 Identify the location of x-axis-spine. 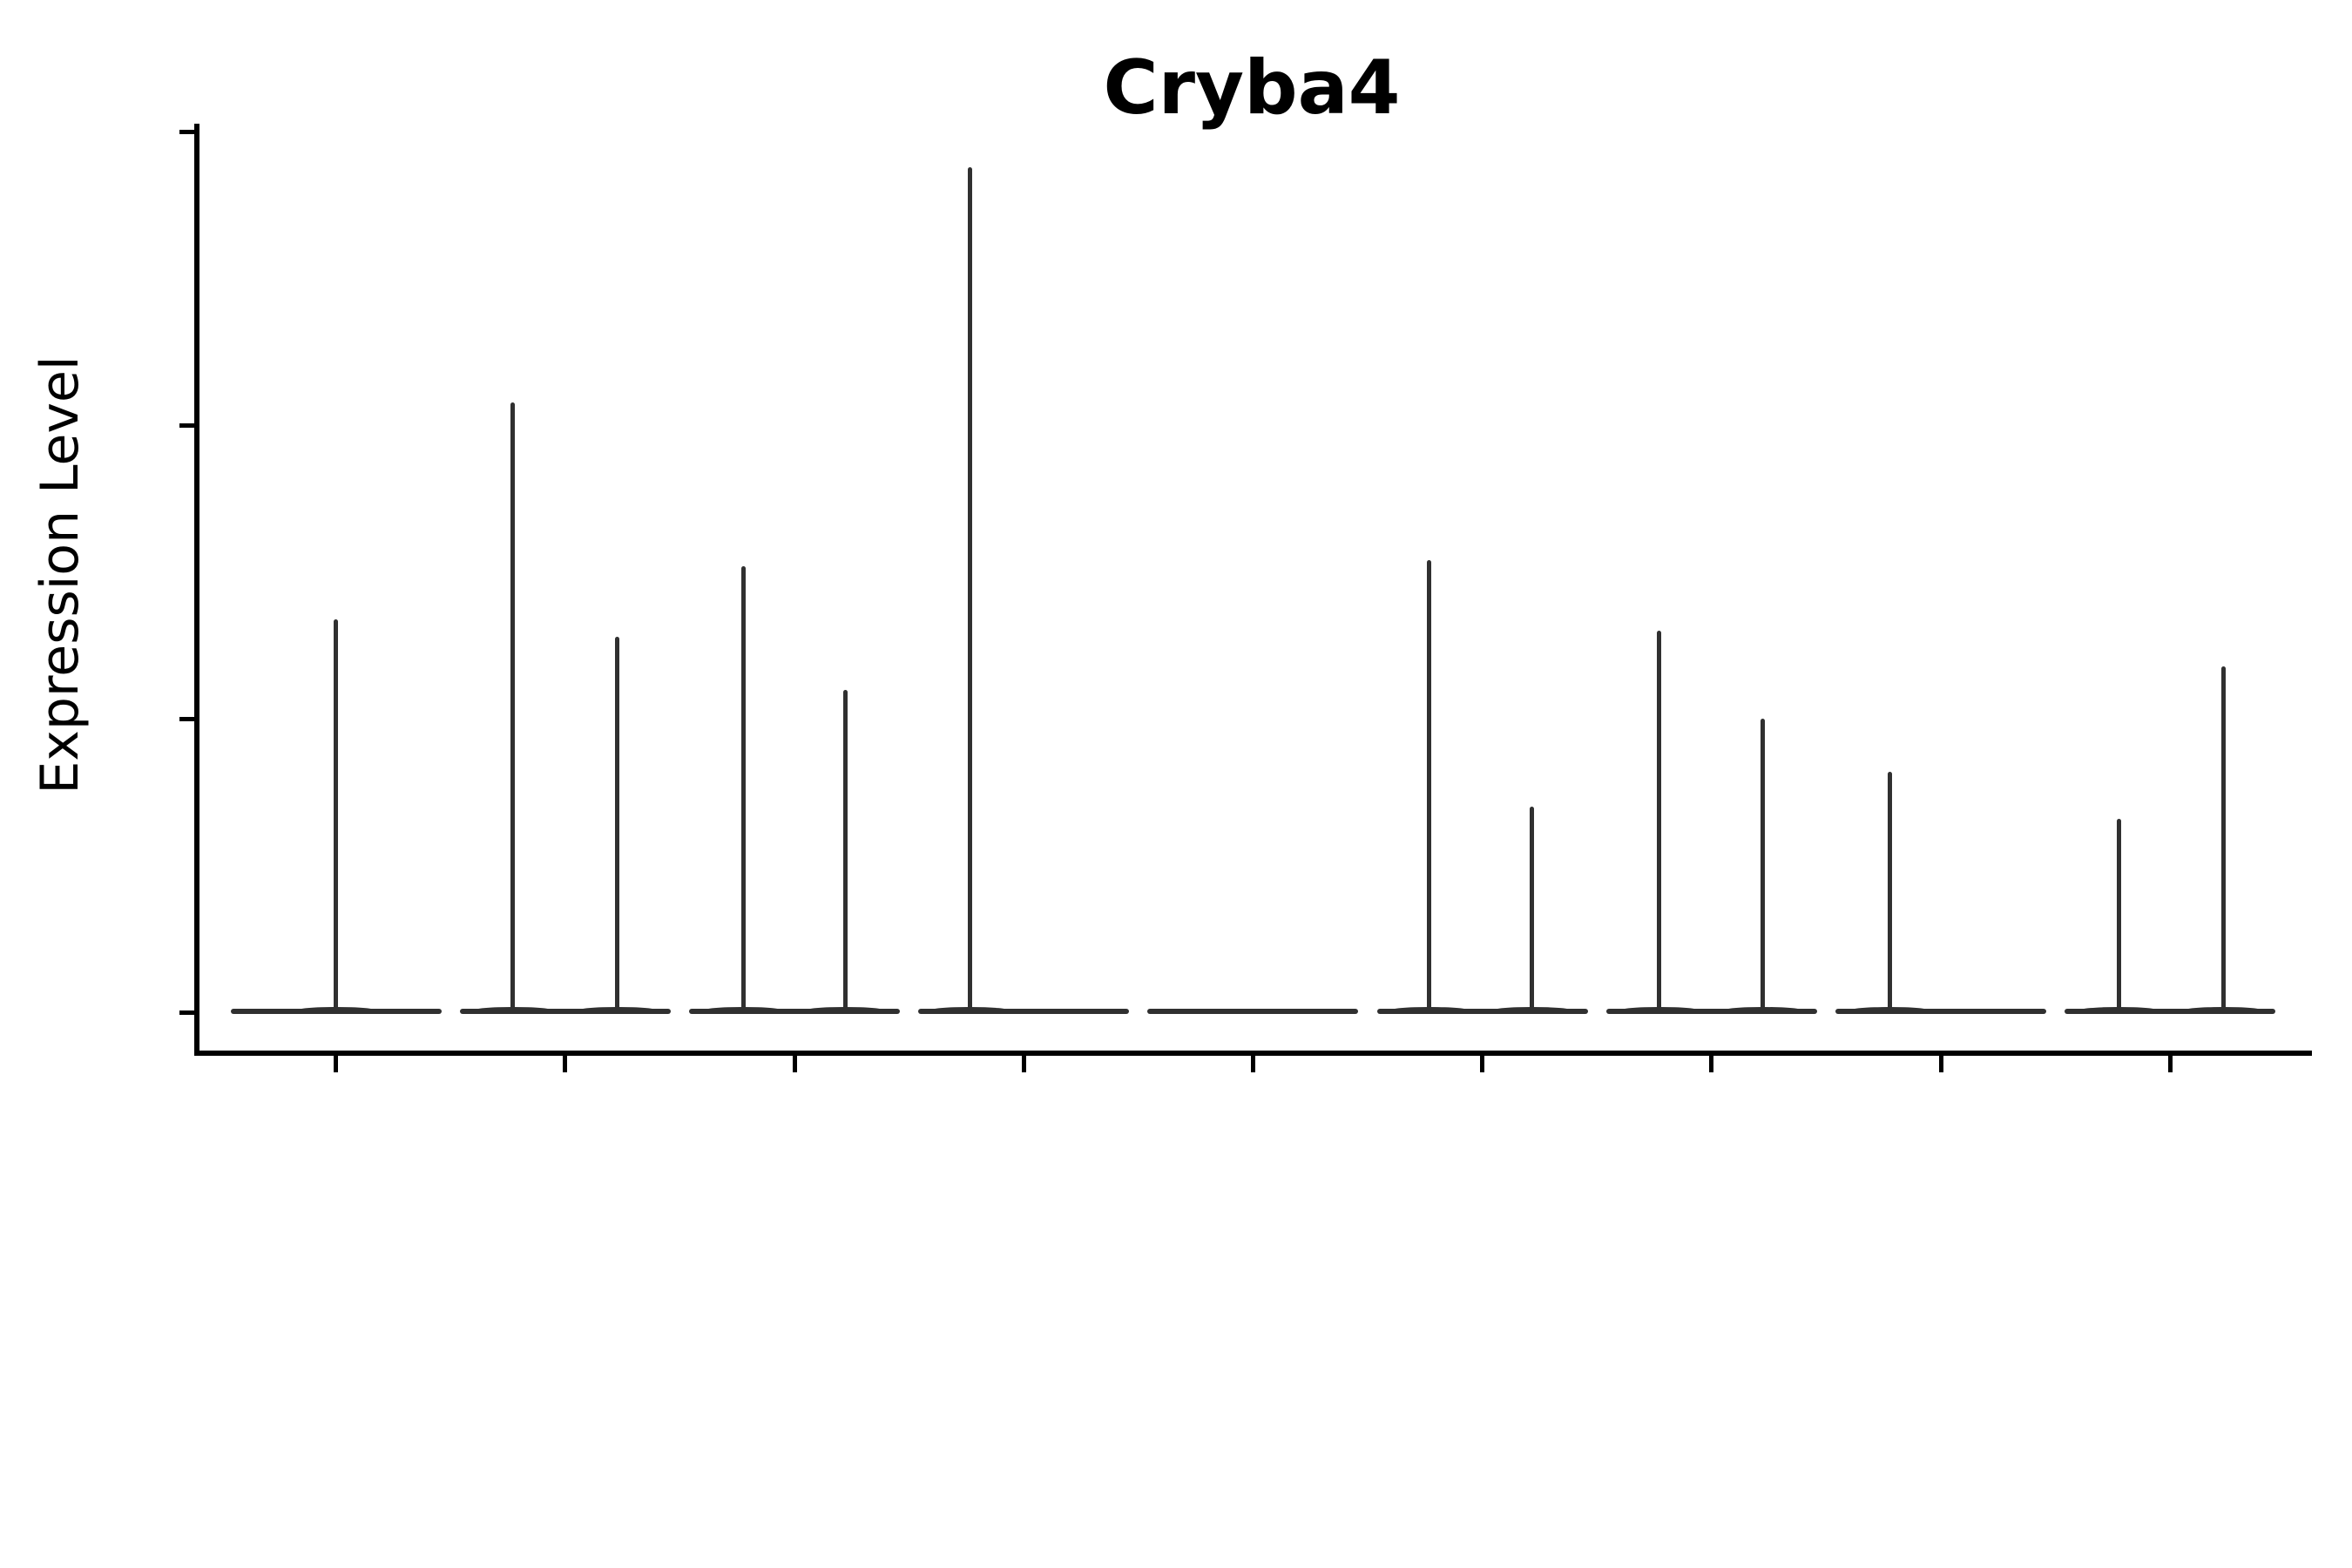
(1253, 1054).